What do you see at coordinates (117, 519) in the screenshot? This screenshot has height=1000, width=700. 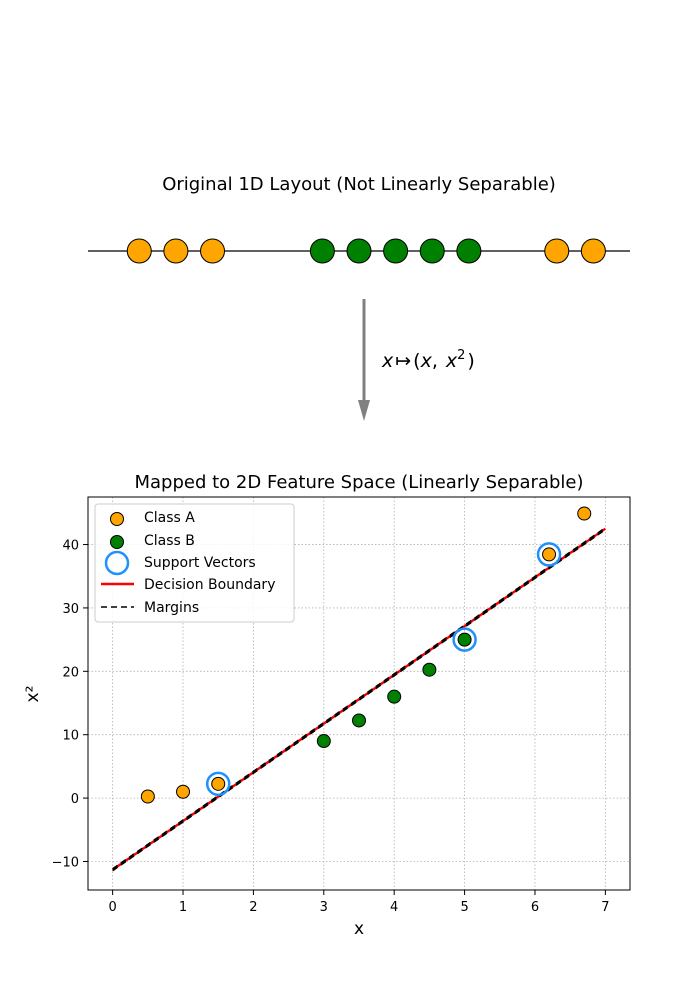 I see `legend-marker-class-a` at bounding box center [117, 519].